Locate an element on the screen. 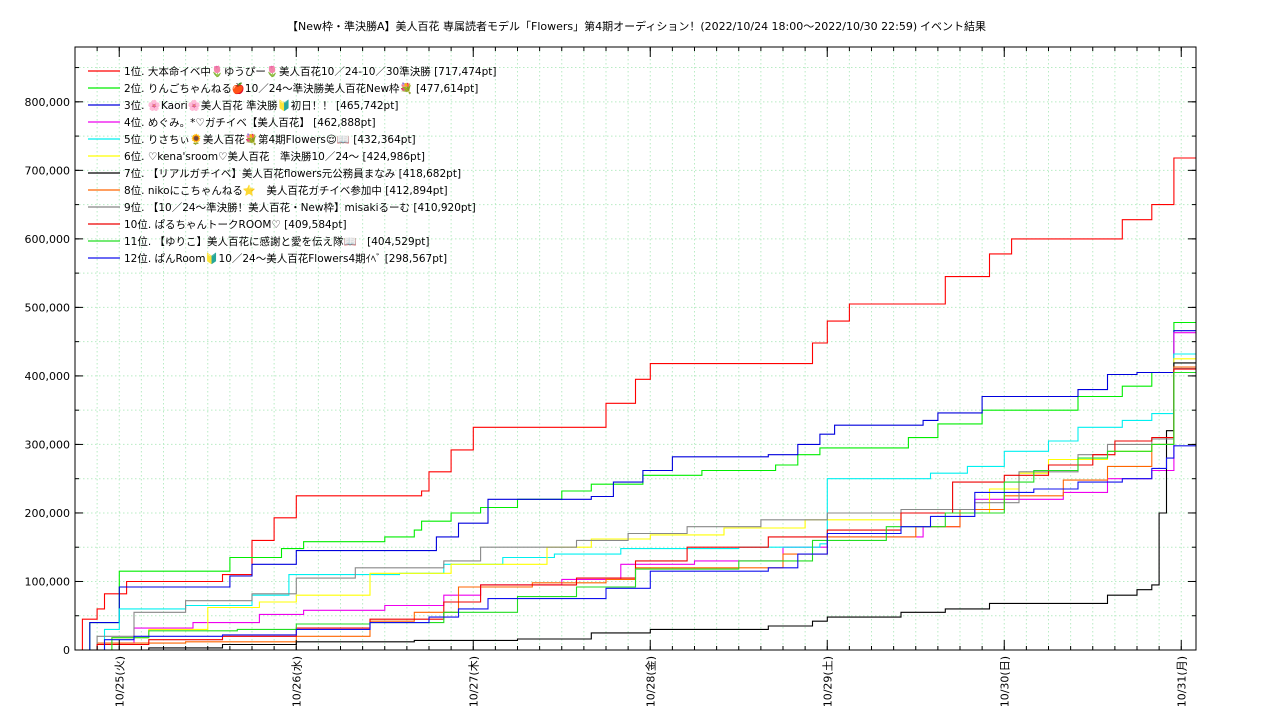  legend-label: 10位. ぱるちゃんトークROOM♡ [409,584pt] is located at coordinates (235, 224).